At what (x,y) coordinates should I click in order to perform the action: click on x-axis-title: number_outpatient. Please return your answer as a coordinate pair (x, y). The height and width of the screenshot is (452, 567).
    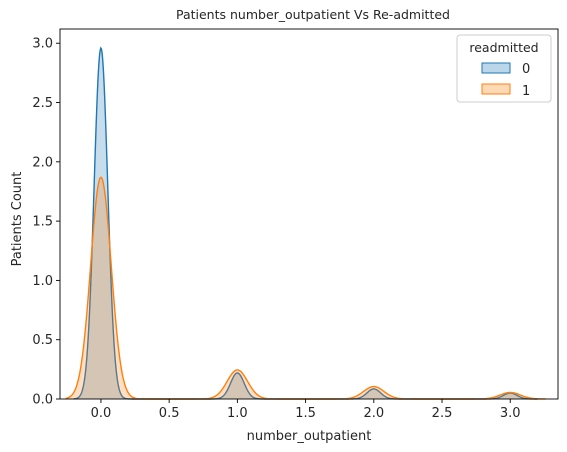
    Looking at the image, I should click on (309, 436).